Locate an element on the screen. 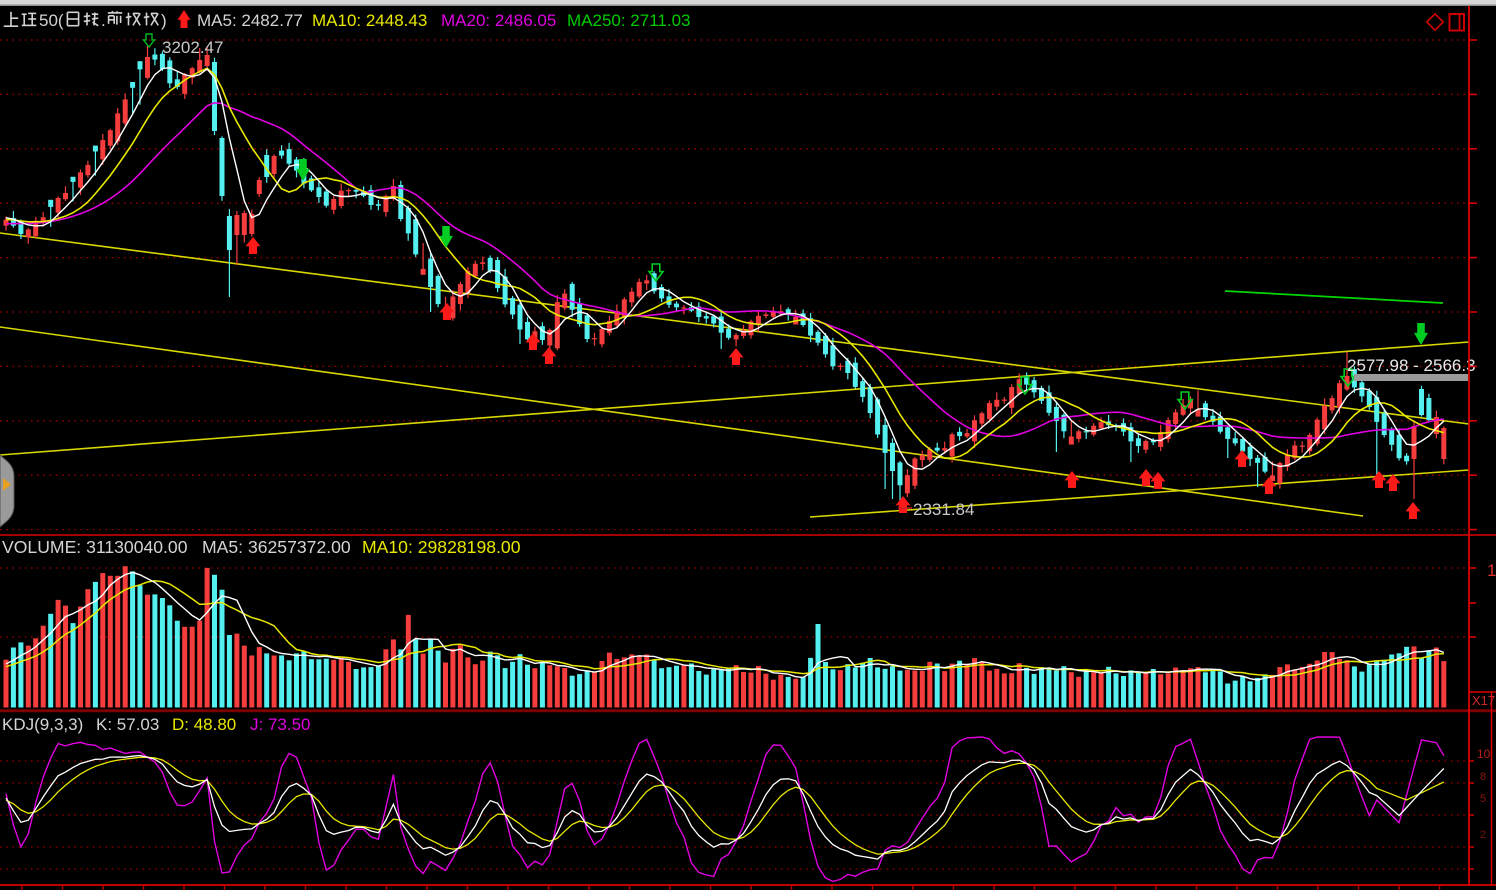 This screenshot has height=890, width=1496. svg-text: 2577.98 - 2566.3 is located at coordinates (1411, 365).